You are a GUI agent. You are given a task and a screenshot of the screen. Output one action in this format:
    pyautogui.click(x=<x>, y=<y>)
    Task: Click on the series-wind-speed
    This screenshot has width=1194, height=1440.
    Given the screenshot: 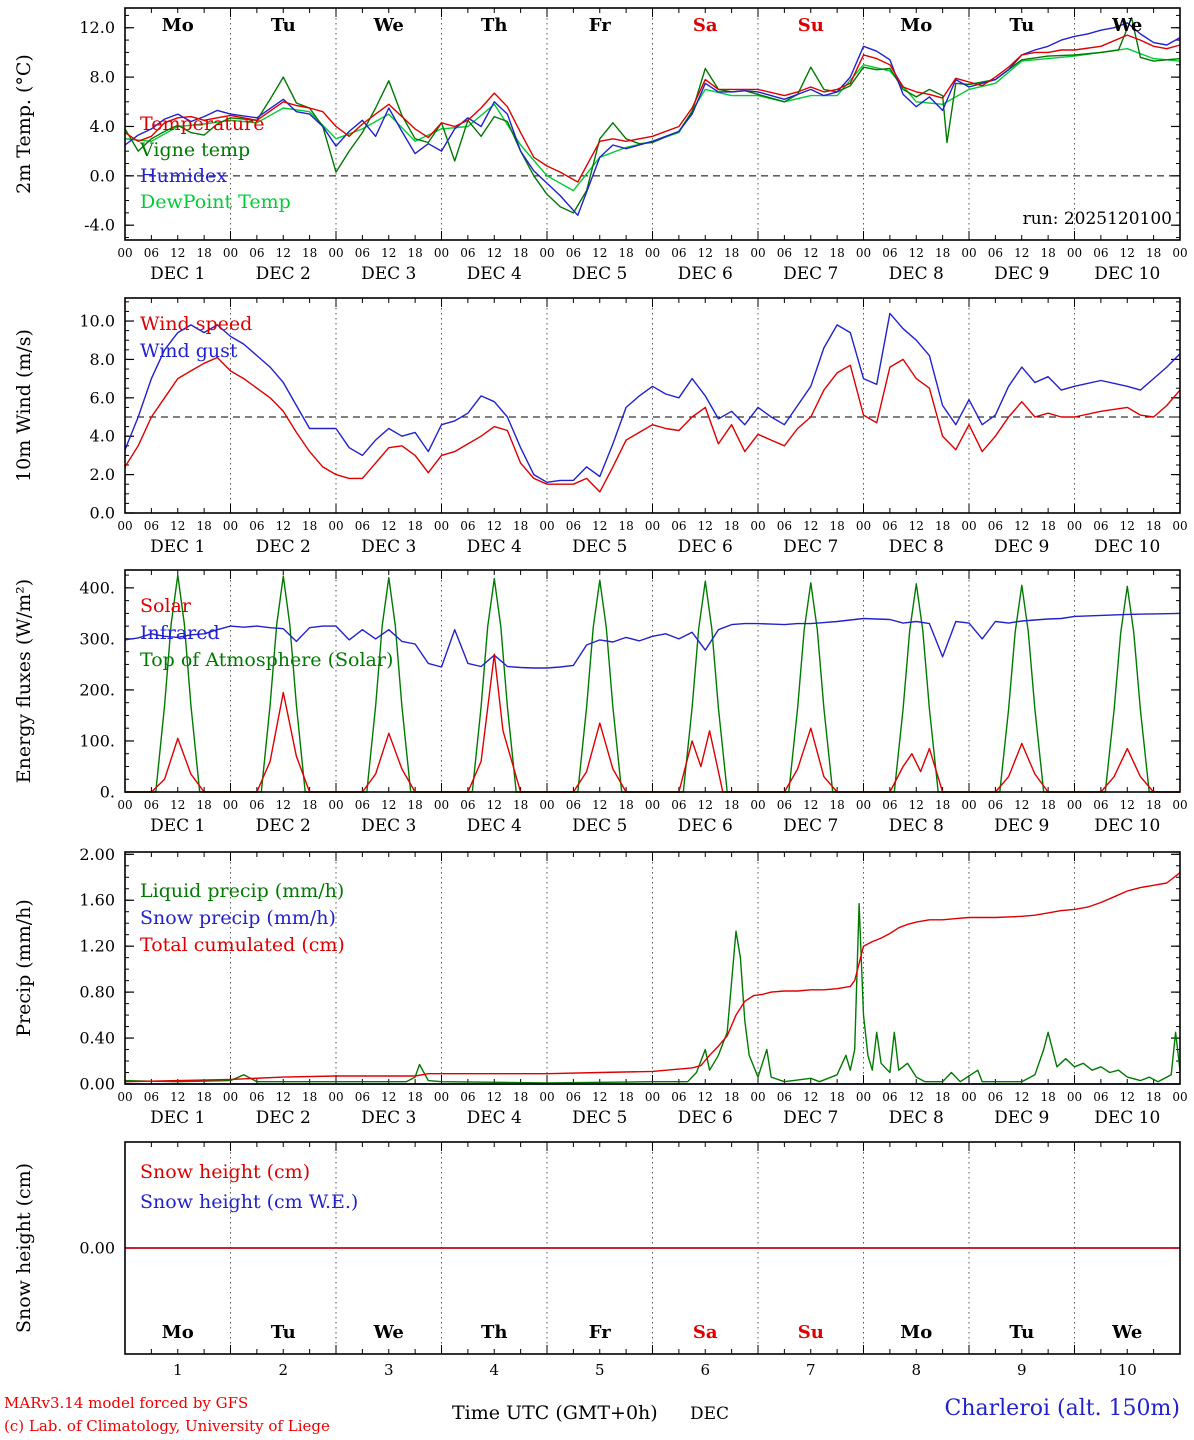 What is the action you would take?
    pyautogui.click(x=652, y=424)
    